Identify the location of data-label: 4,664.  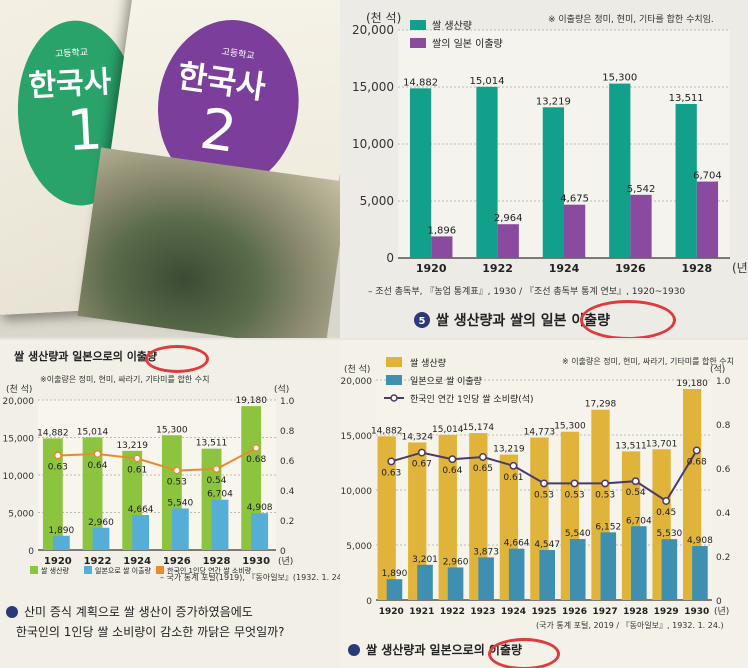
(141, 510).